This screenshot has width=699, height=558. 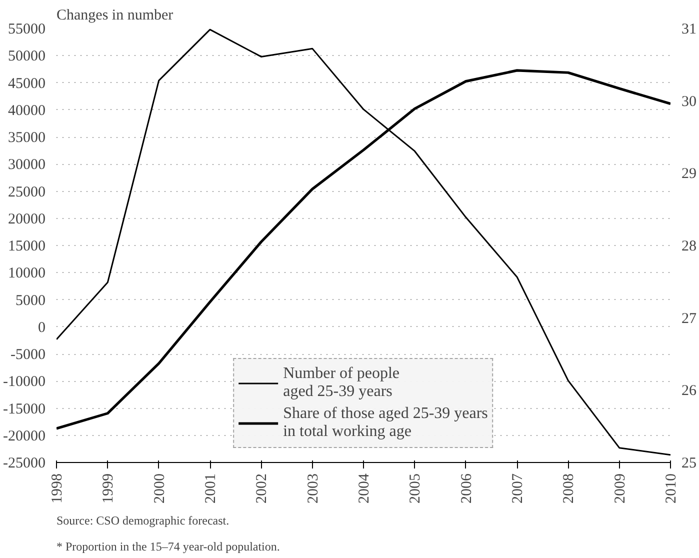 I want to click on x-tick-label: 2005, so click(x=416, y=489).